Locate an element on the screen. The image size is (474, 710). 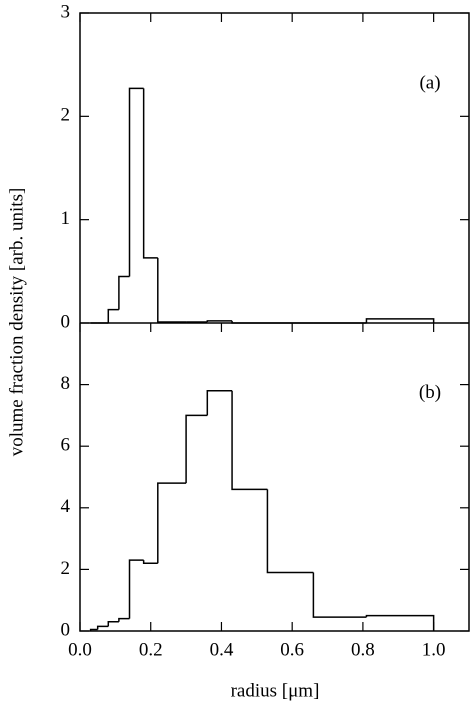
x-tick-label: 1.0 is located at coordinates (434, 649).